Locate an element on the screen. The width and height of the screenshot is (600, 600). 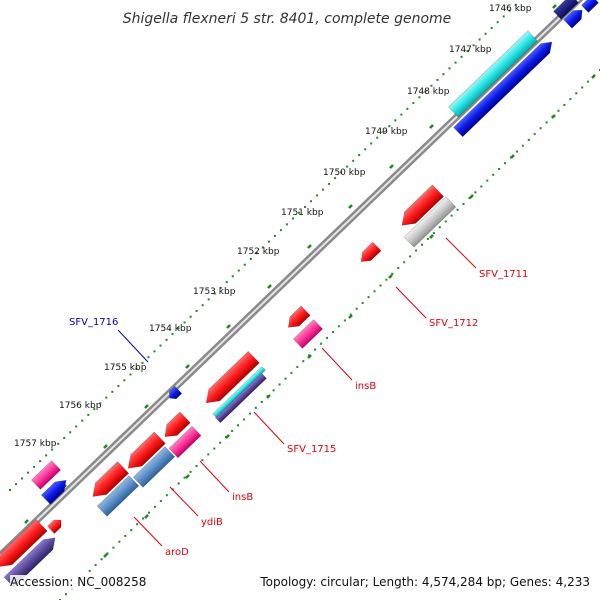
gene-label-sfv1711: SFV_1711 is located at coordinates (503, 274).